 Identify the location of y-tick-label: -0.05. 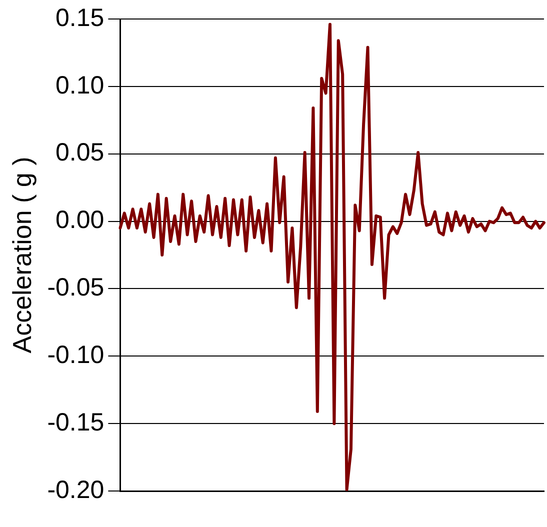
(75, 288).